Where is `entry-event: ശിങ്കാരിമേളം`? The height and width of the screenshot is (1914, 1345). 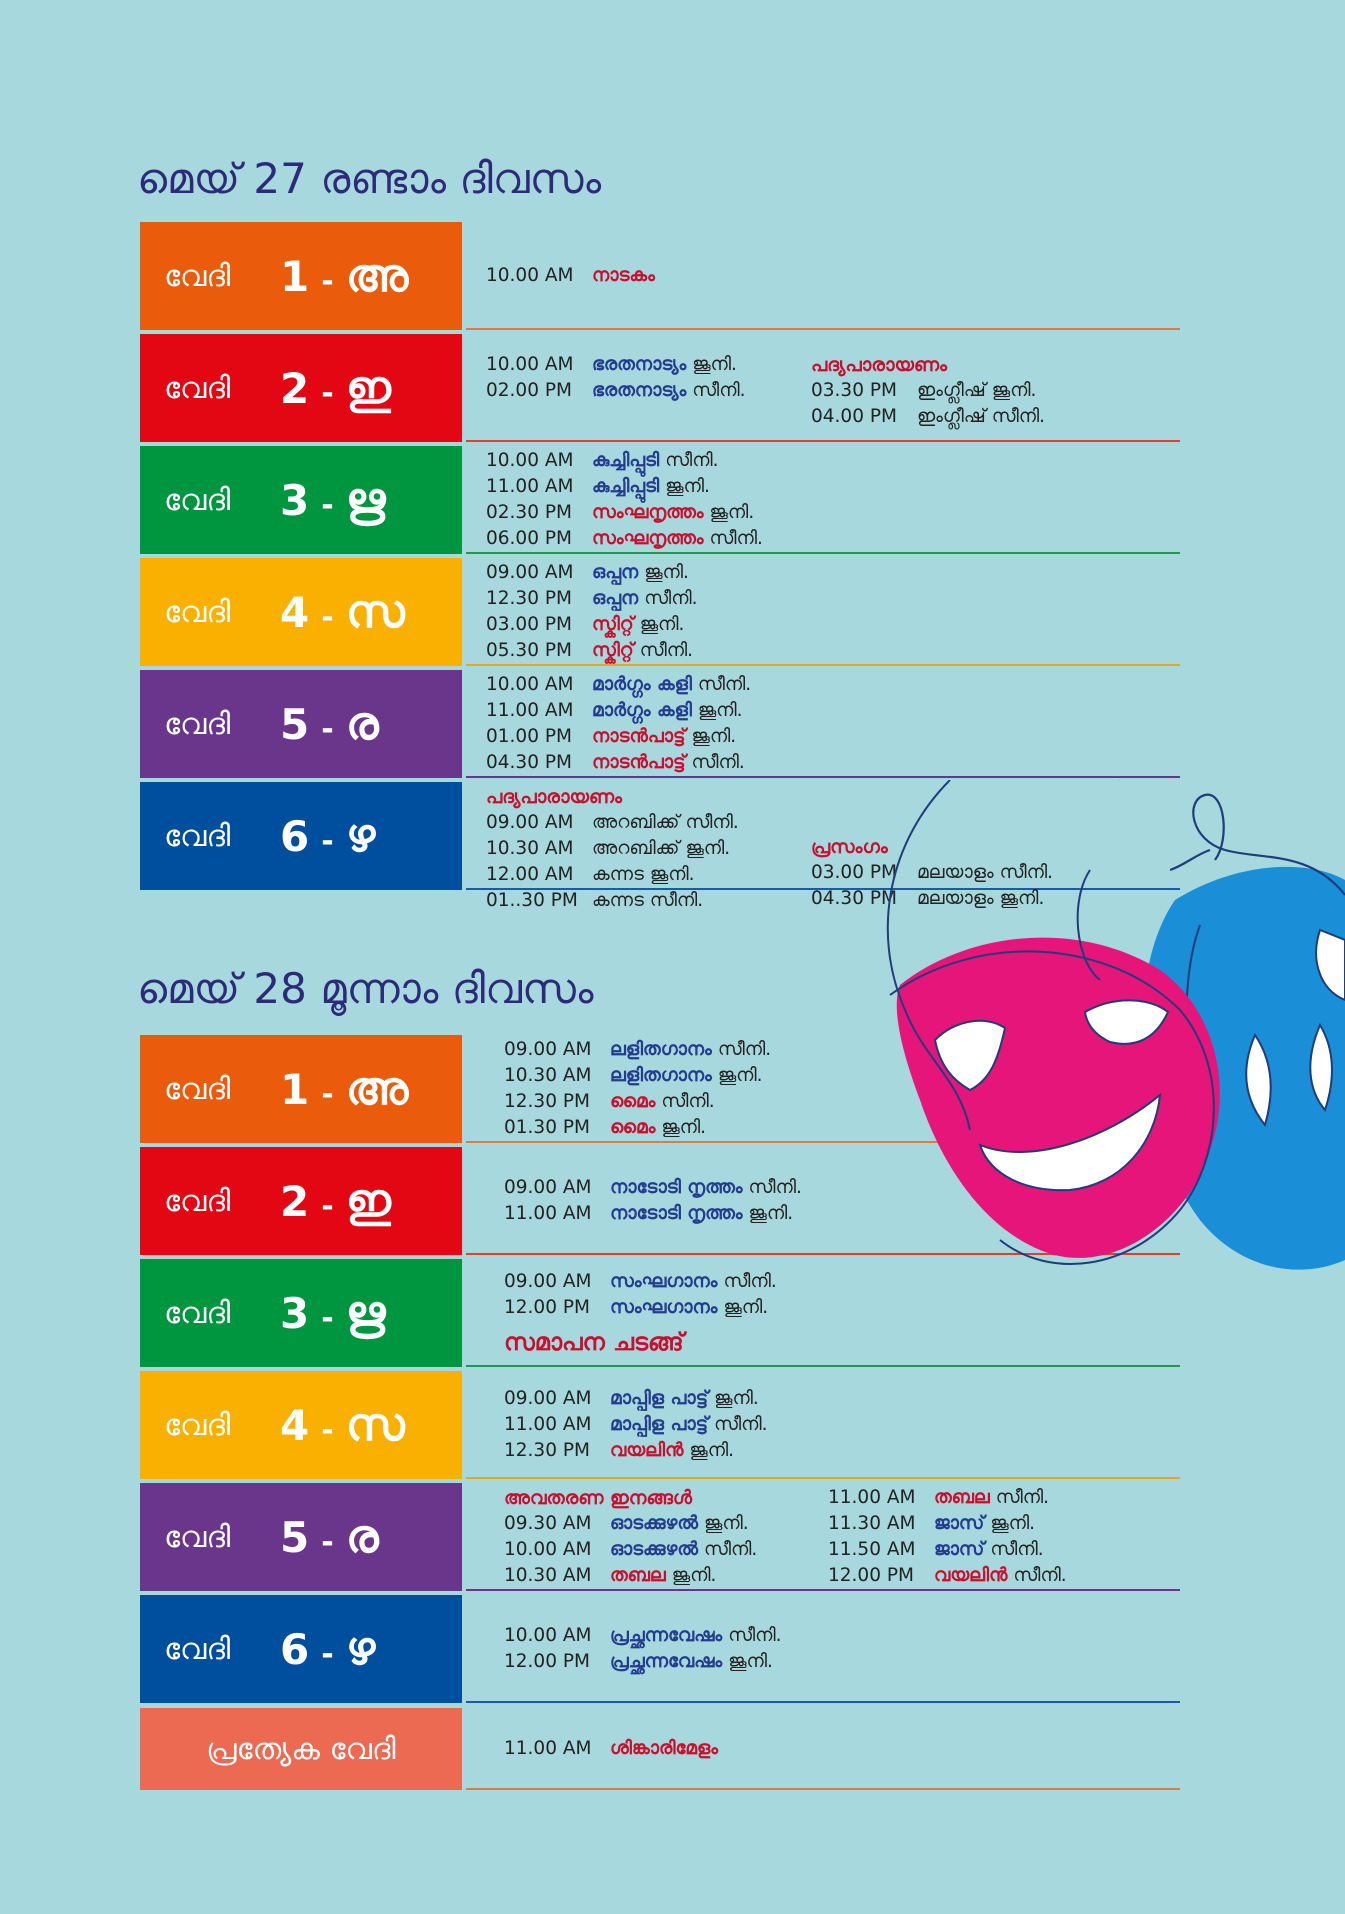 entry-event: ശിങ്കാരിമേളം is located at coordinates (664, 1748).